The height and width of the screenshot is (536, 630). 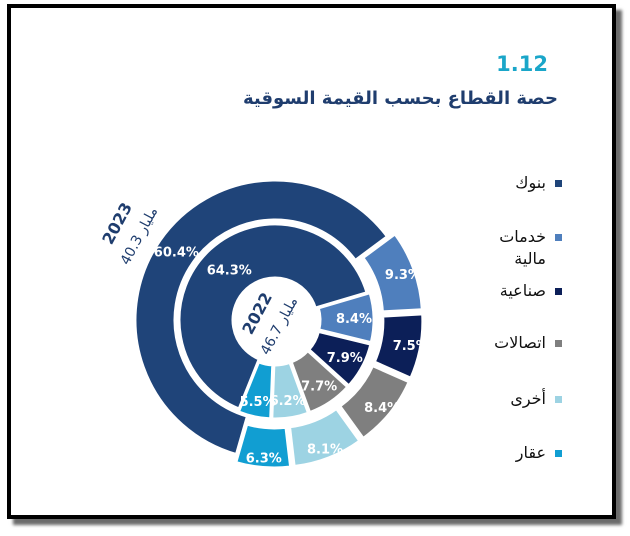 I want to click on legend-item-industrial: صناعية, so click(x=531, y=291).